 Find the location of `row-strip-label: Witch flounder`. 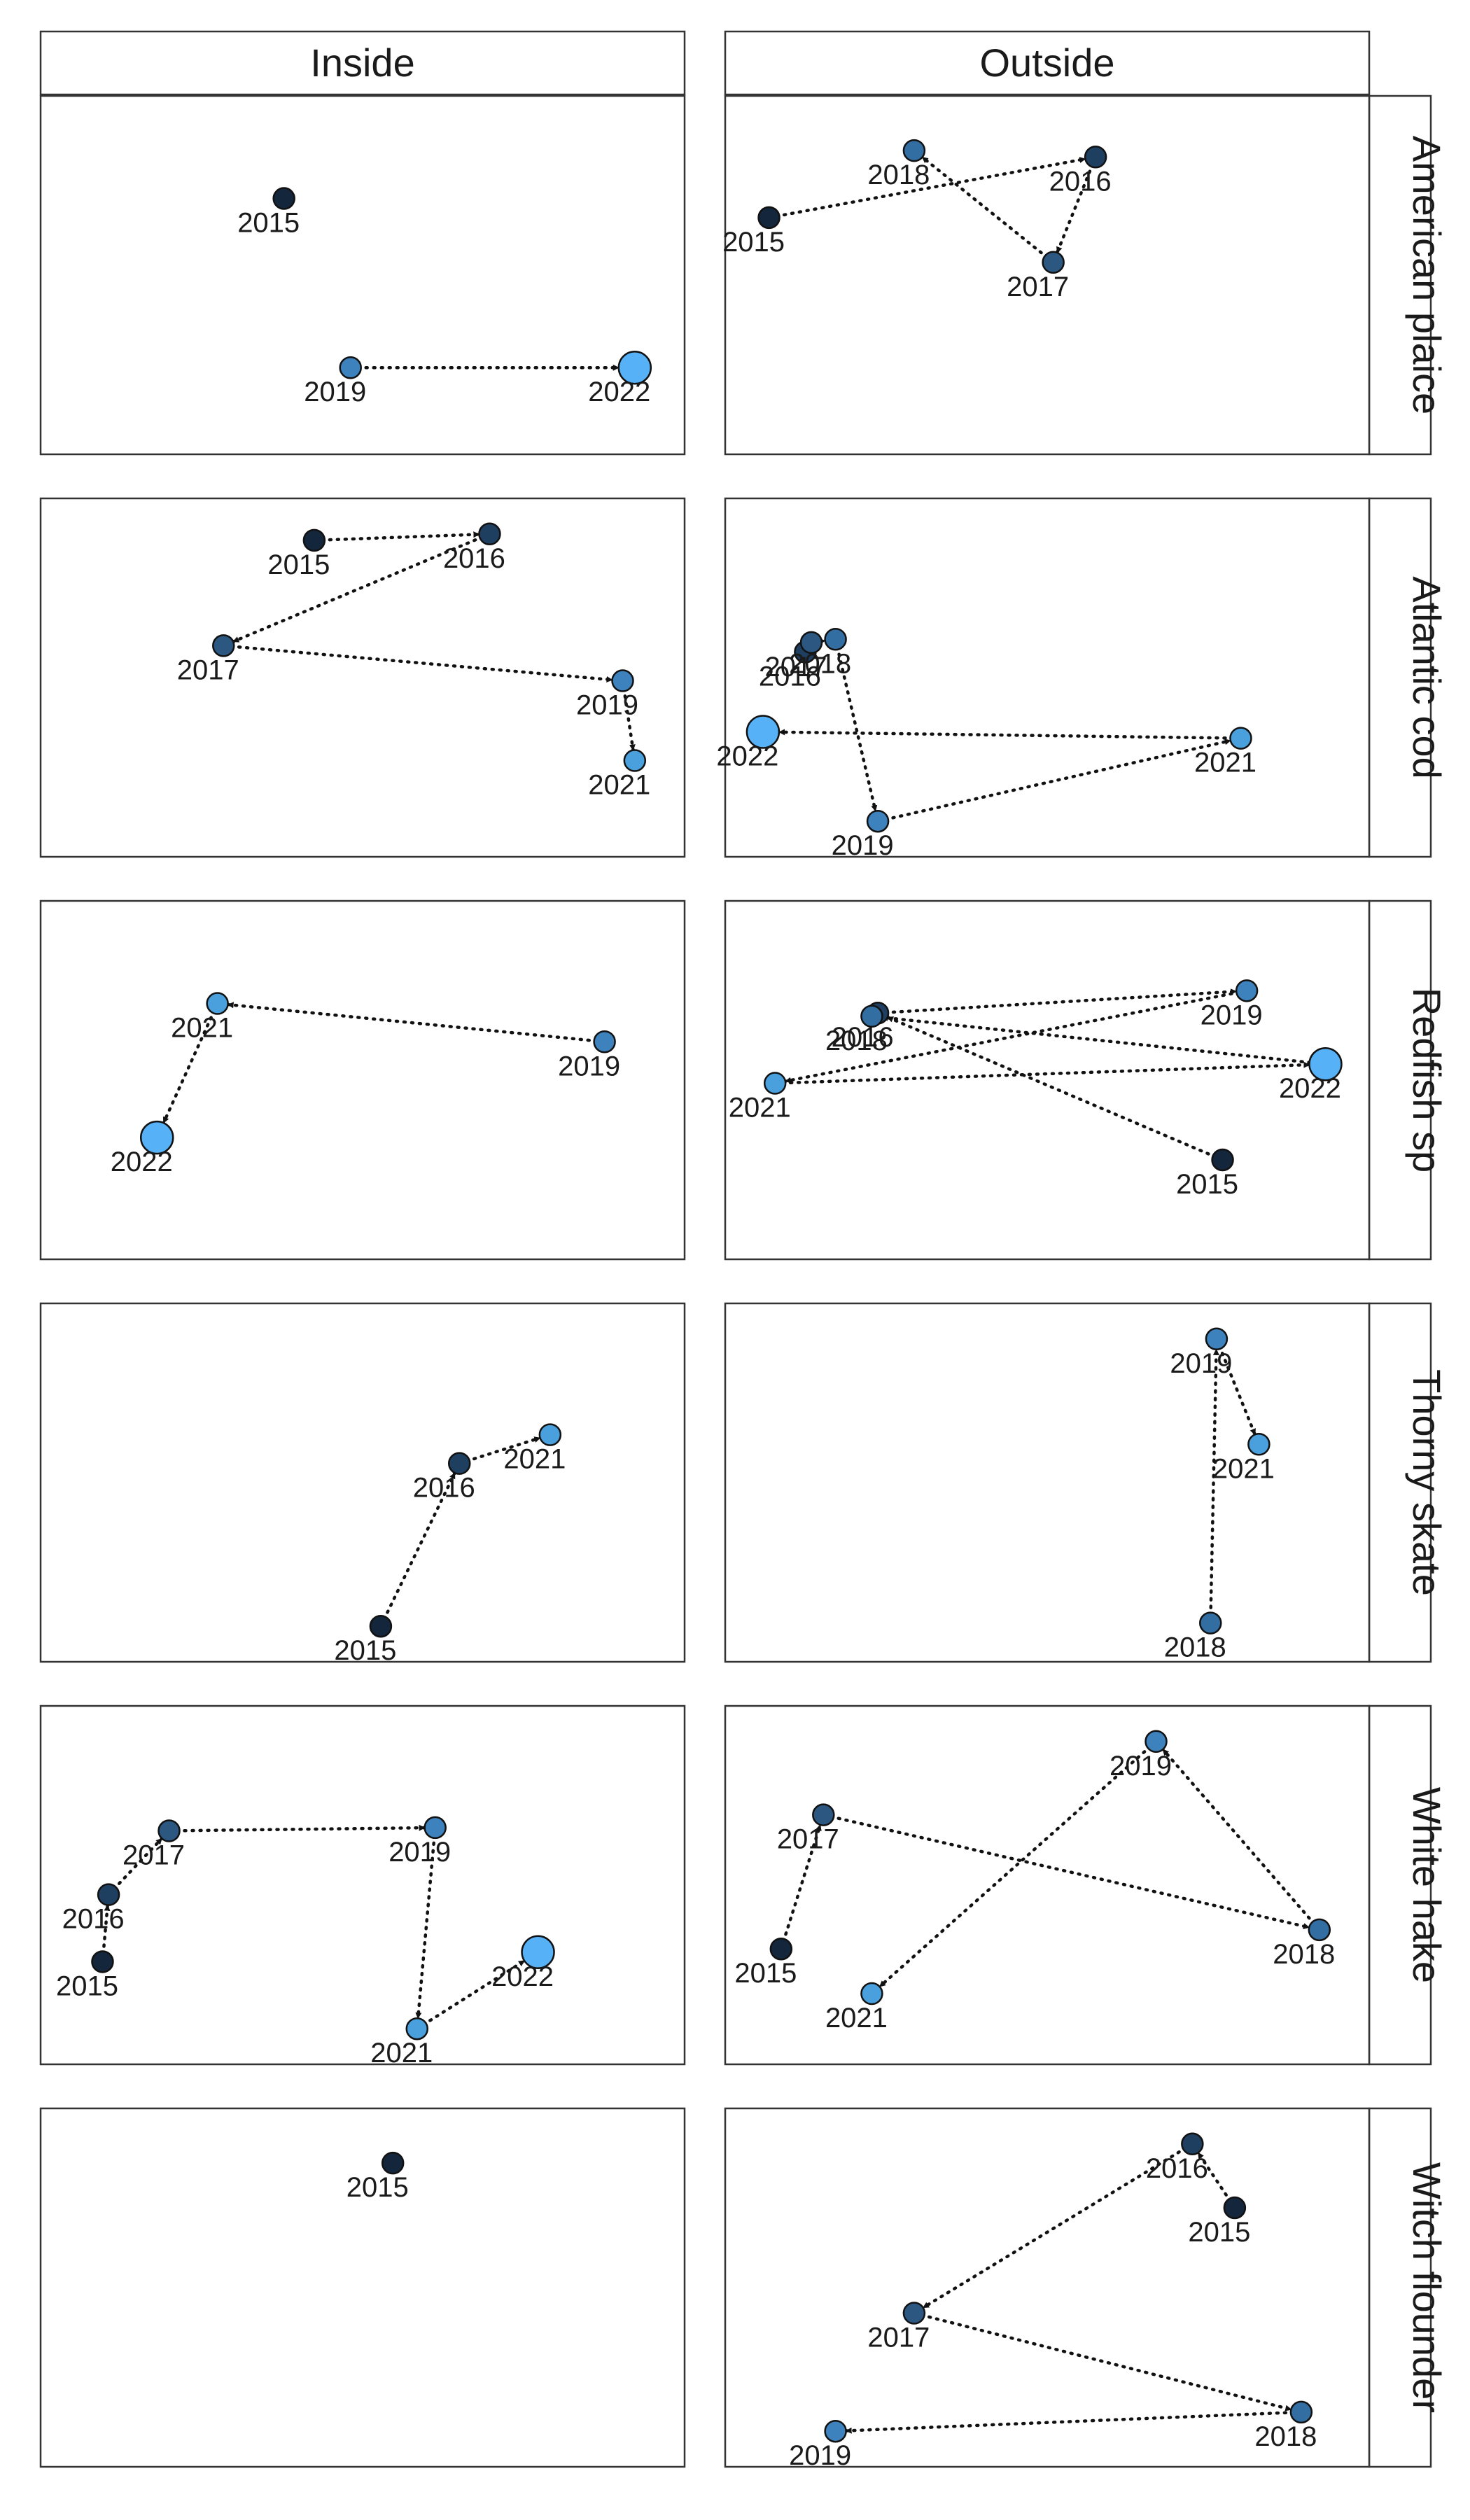

row-strip-label: Witch flounder is located at coordinates (1427, 2287).